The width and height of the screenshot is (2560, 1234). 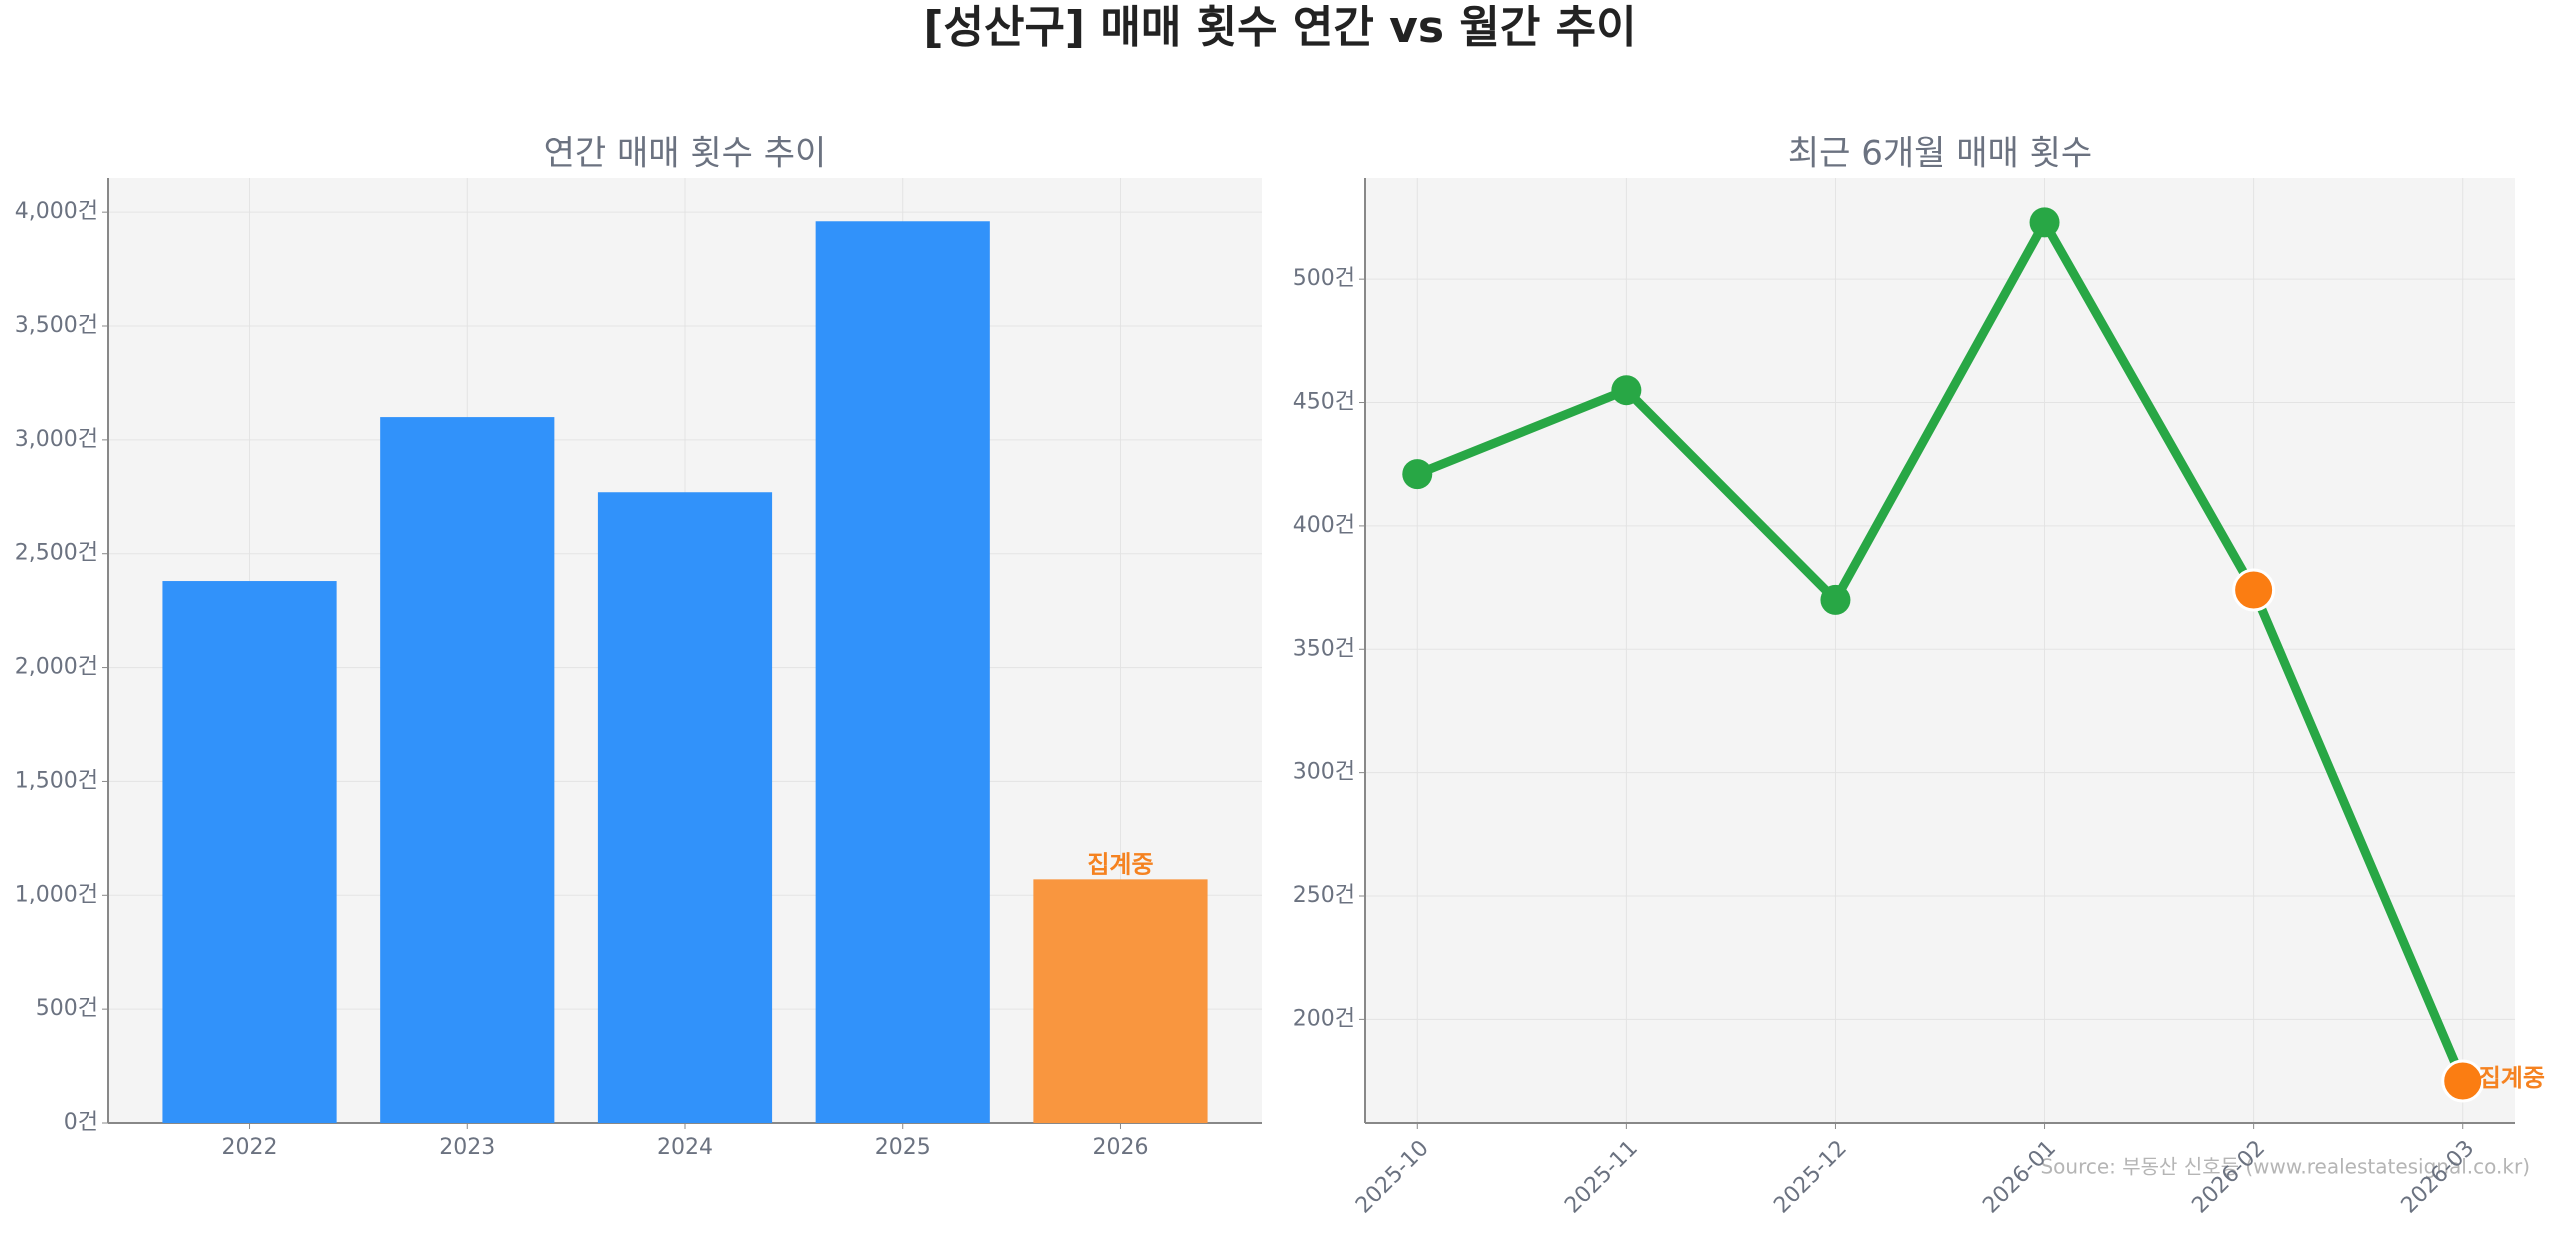 What do you see at coordinates (903, 1147) in the screenshot?
I see `x-tick-label: 2025` at bounding box center [903, 1147].